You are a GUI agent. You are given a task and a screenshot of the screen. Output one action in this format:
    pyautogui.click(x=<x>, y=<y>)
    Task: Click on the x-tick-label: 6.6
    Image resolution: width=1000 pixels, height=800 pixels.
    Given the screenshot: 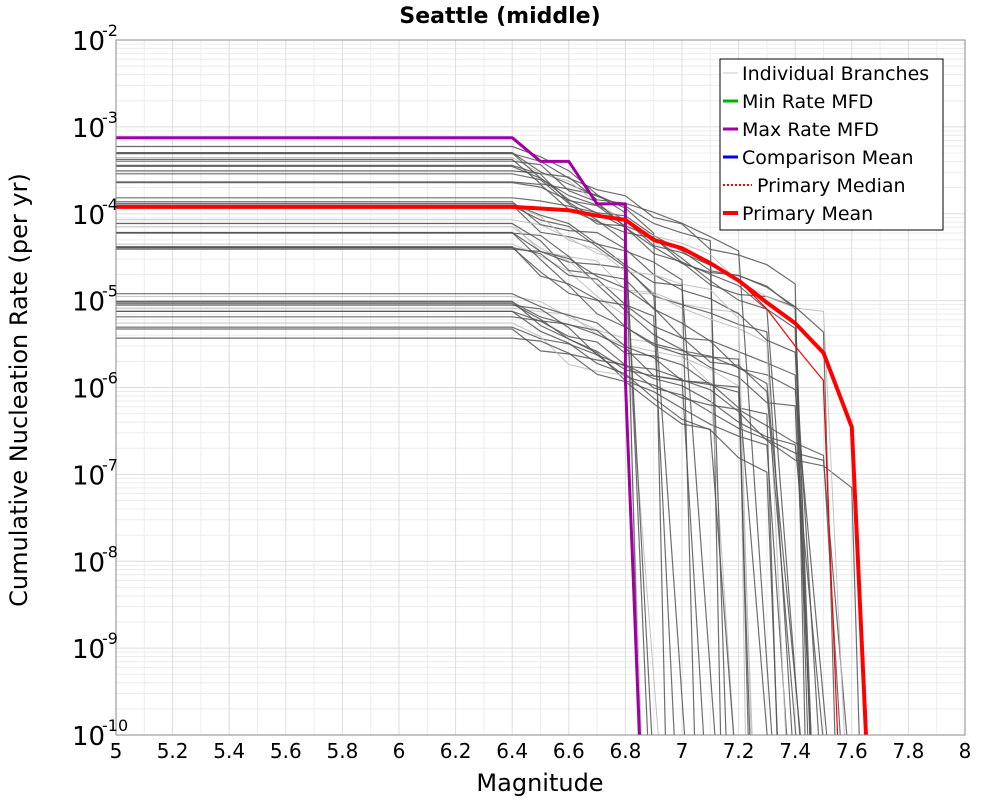 What is the action you would take?
    pyautogui.click(x=569, y=751)
    